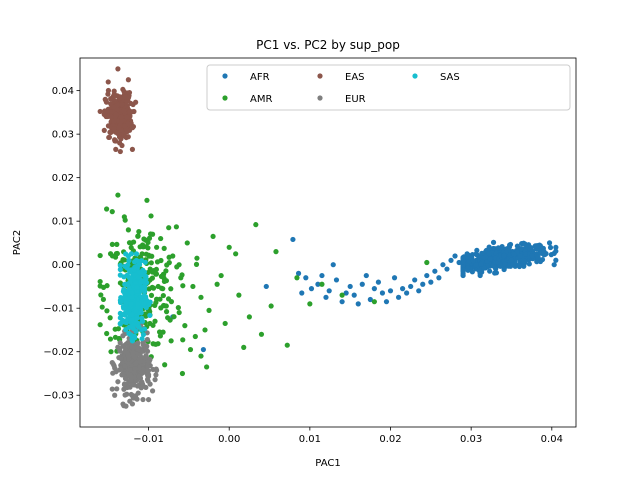 This screenshot has width=640, height=480. I want to click on y-tick-label: −0.02, so click(58, 352).